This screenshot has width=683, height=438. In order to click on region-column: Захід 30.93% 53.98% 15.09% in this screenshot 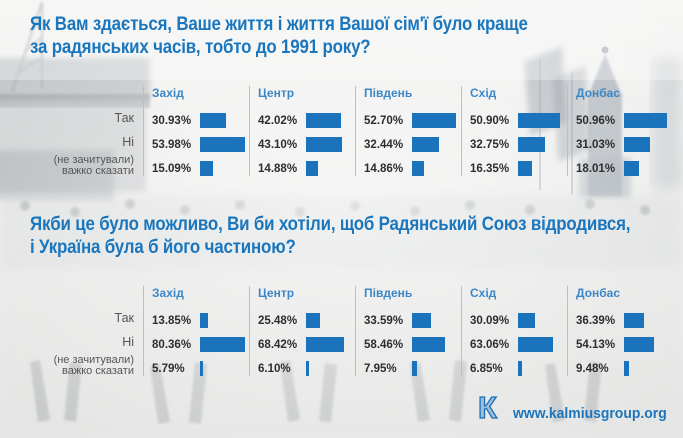, I will do `click(196, 131)`.